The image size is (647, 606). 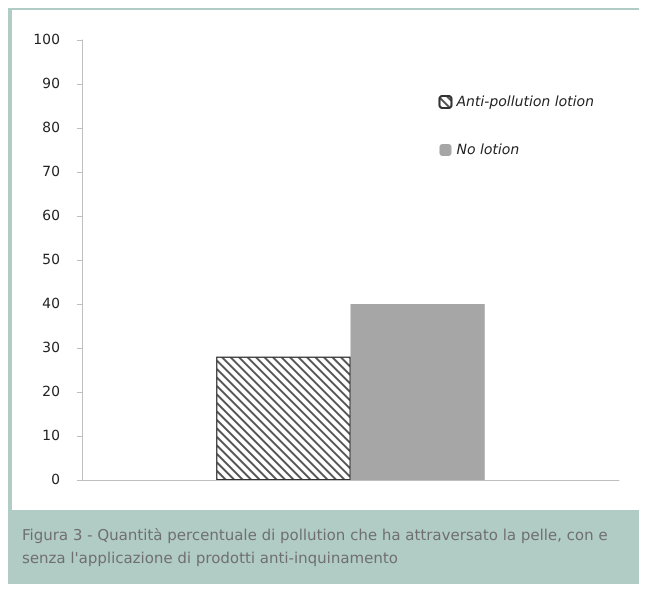 I want to click on y-tick-label: 50, so click(x=51, y=260).